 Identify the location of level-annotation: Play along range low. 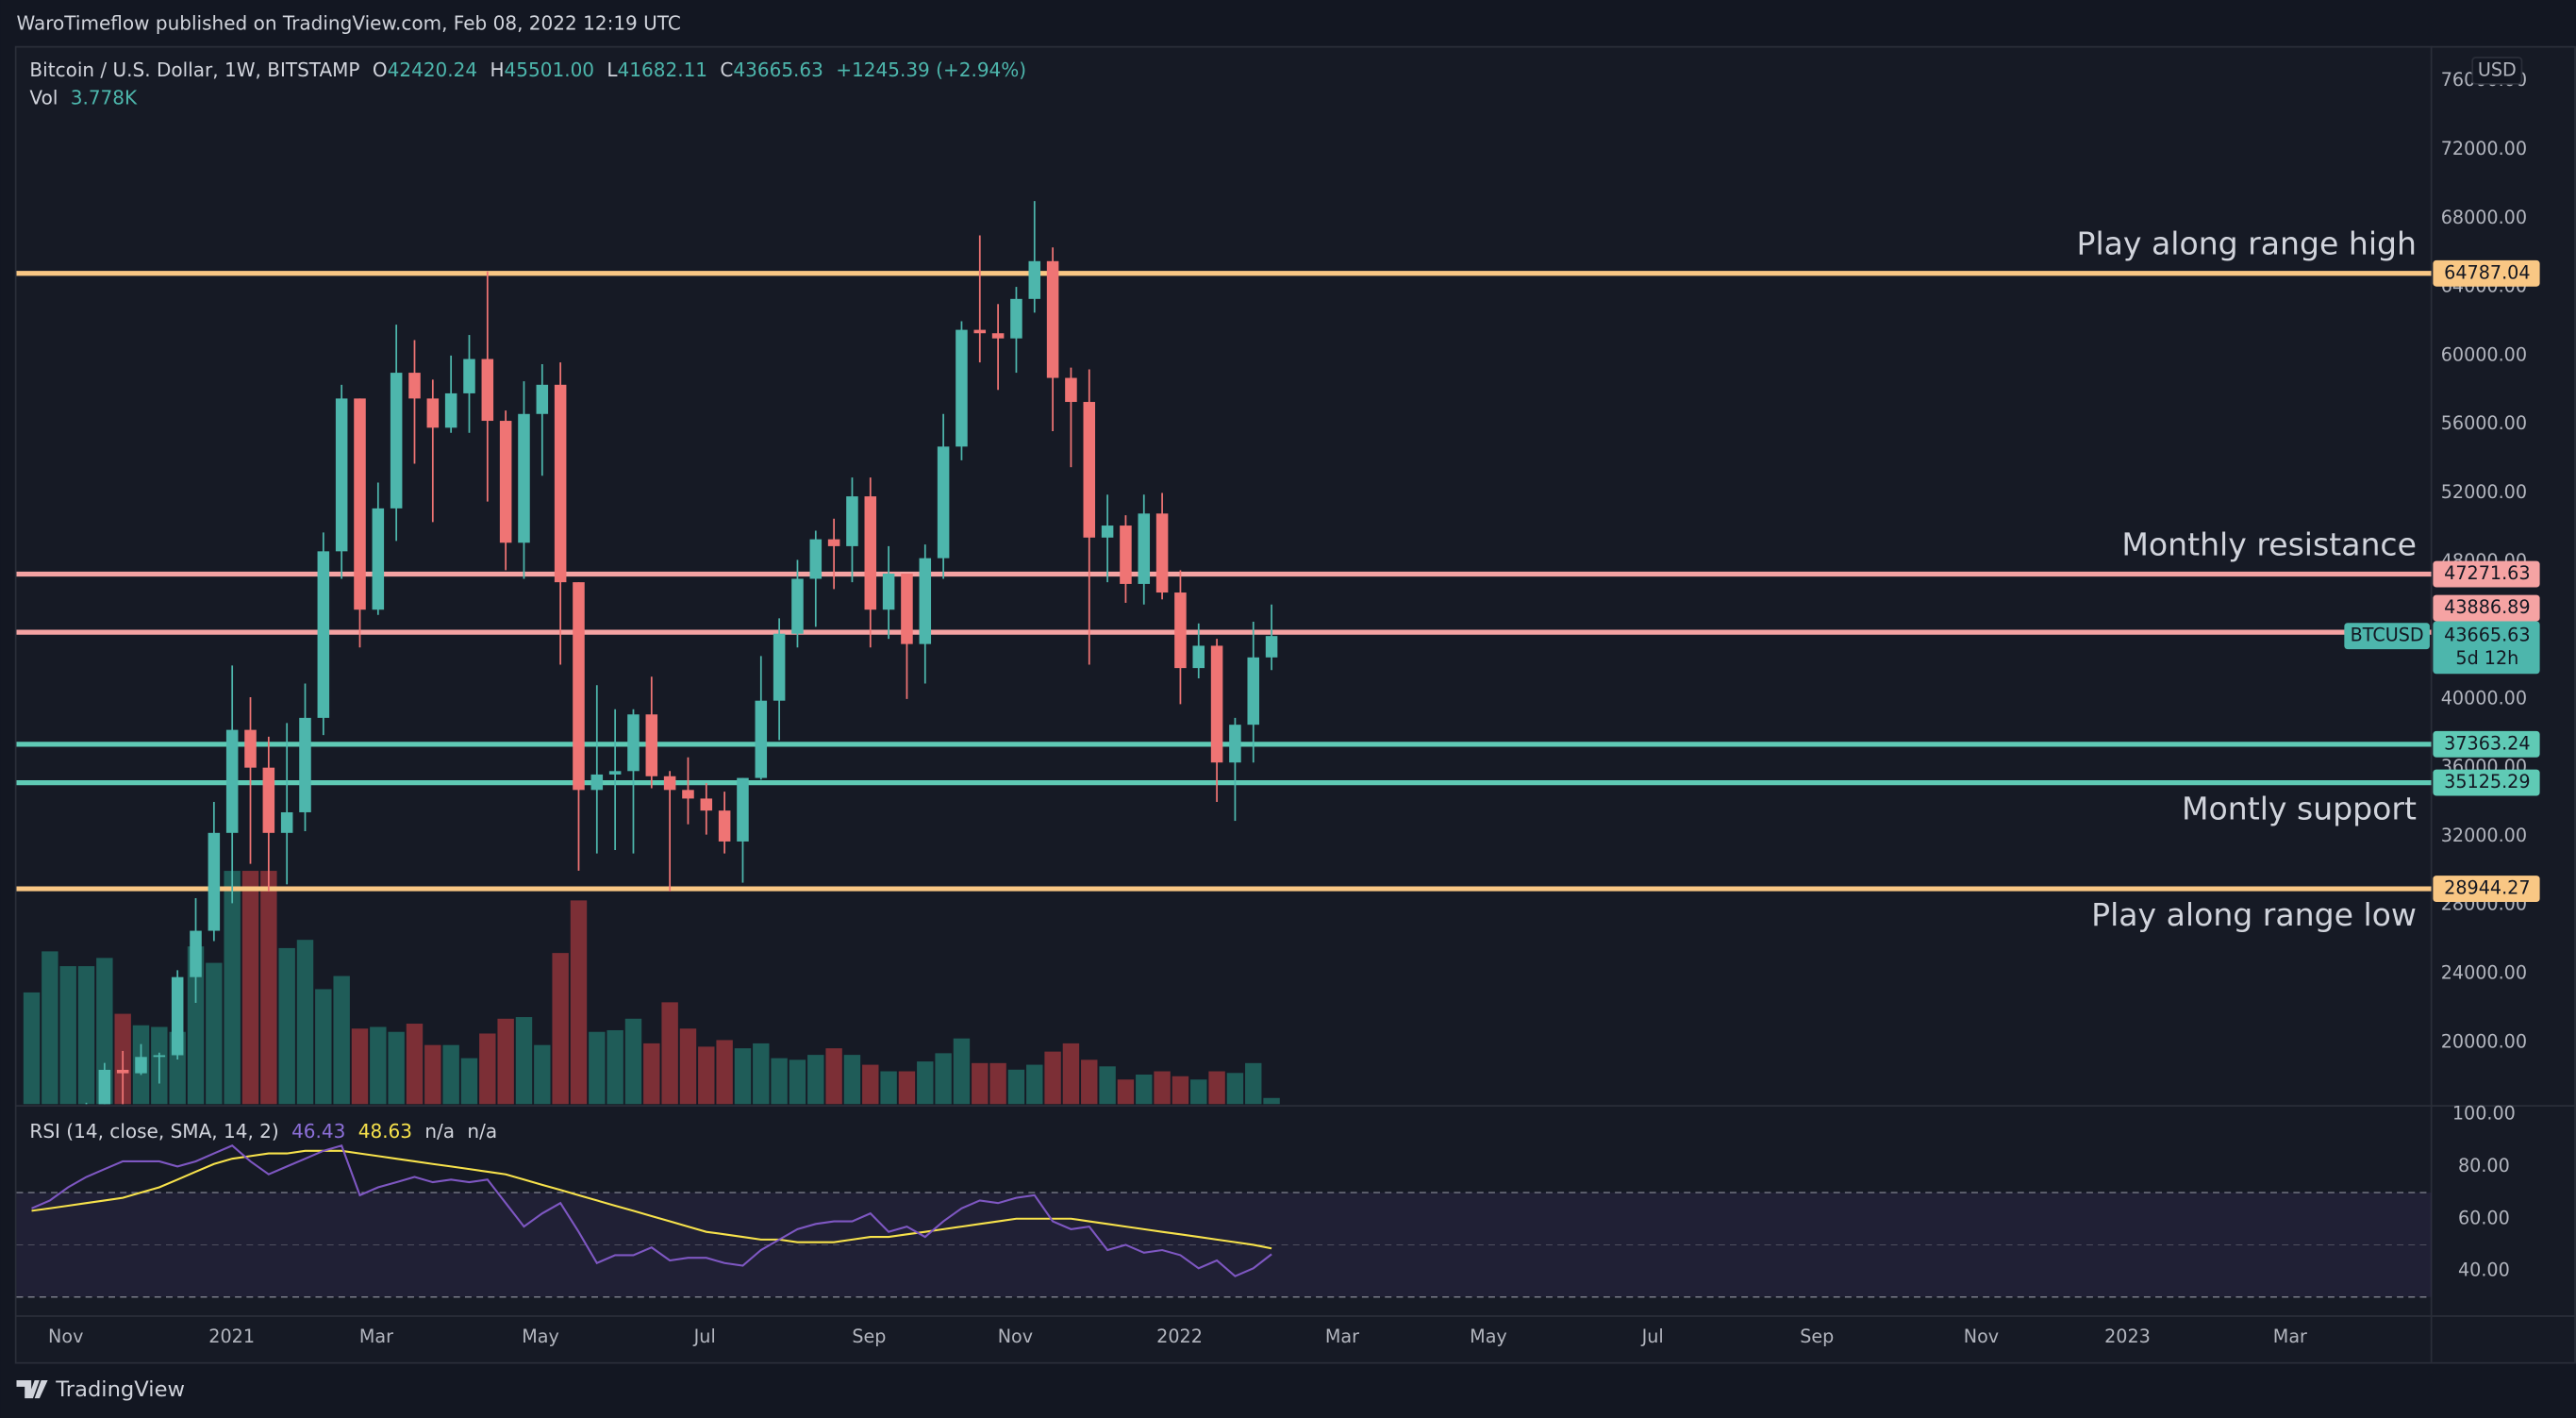
(2254, 914).